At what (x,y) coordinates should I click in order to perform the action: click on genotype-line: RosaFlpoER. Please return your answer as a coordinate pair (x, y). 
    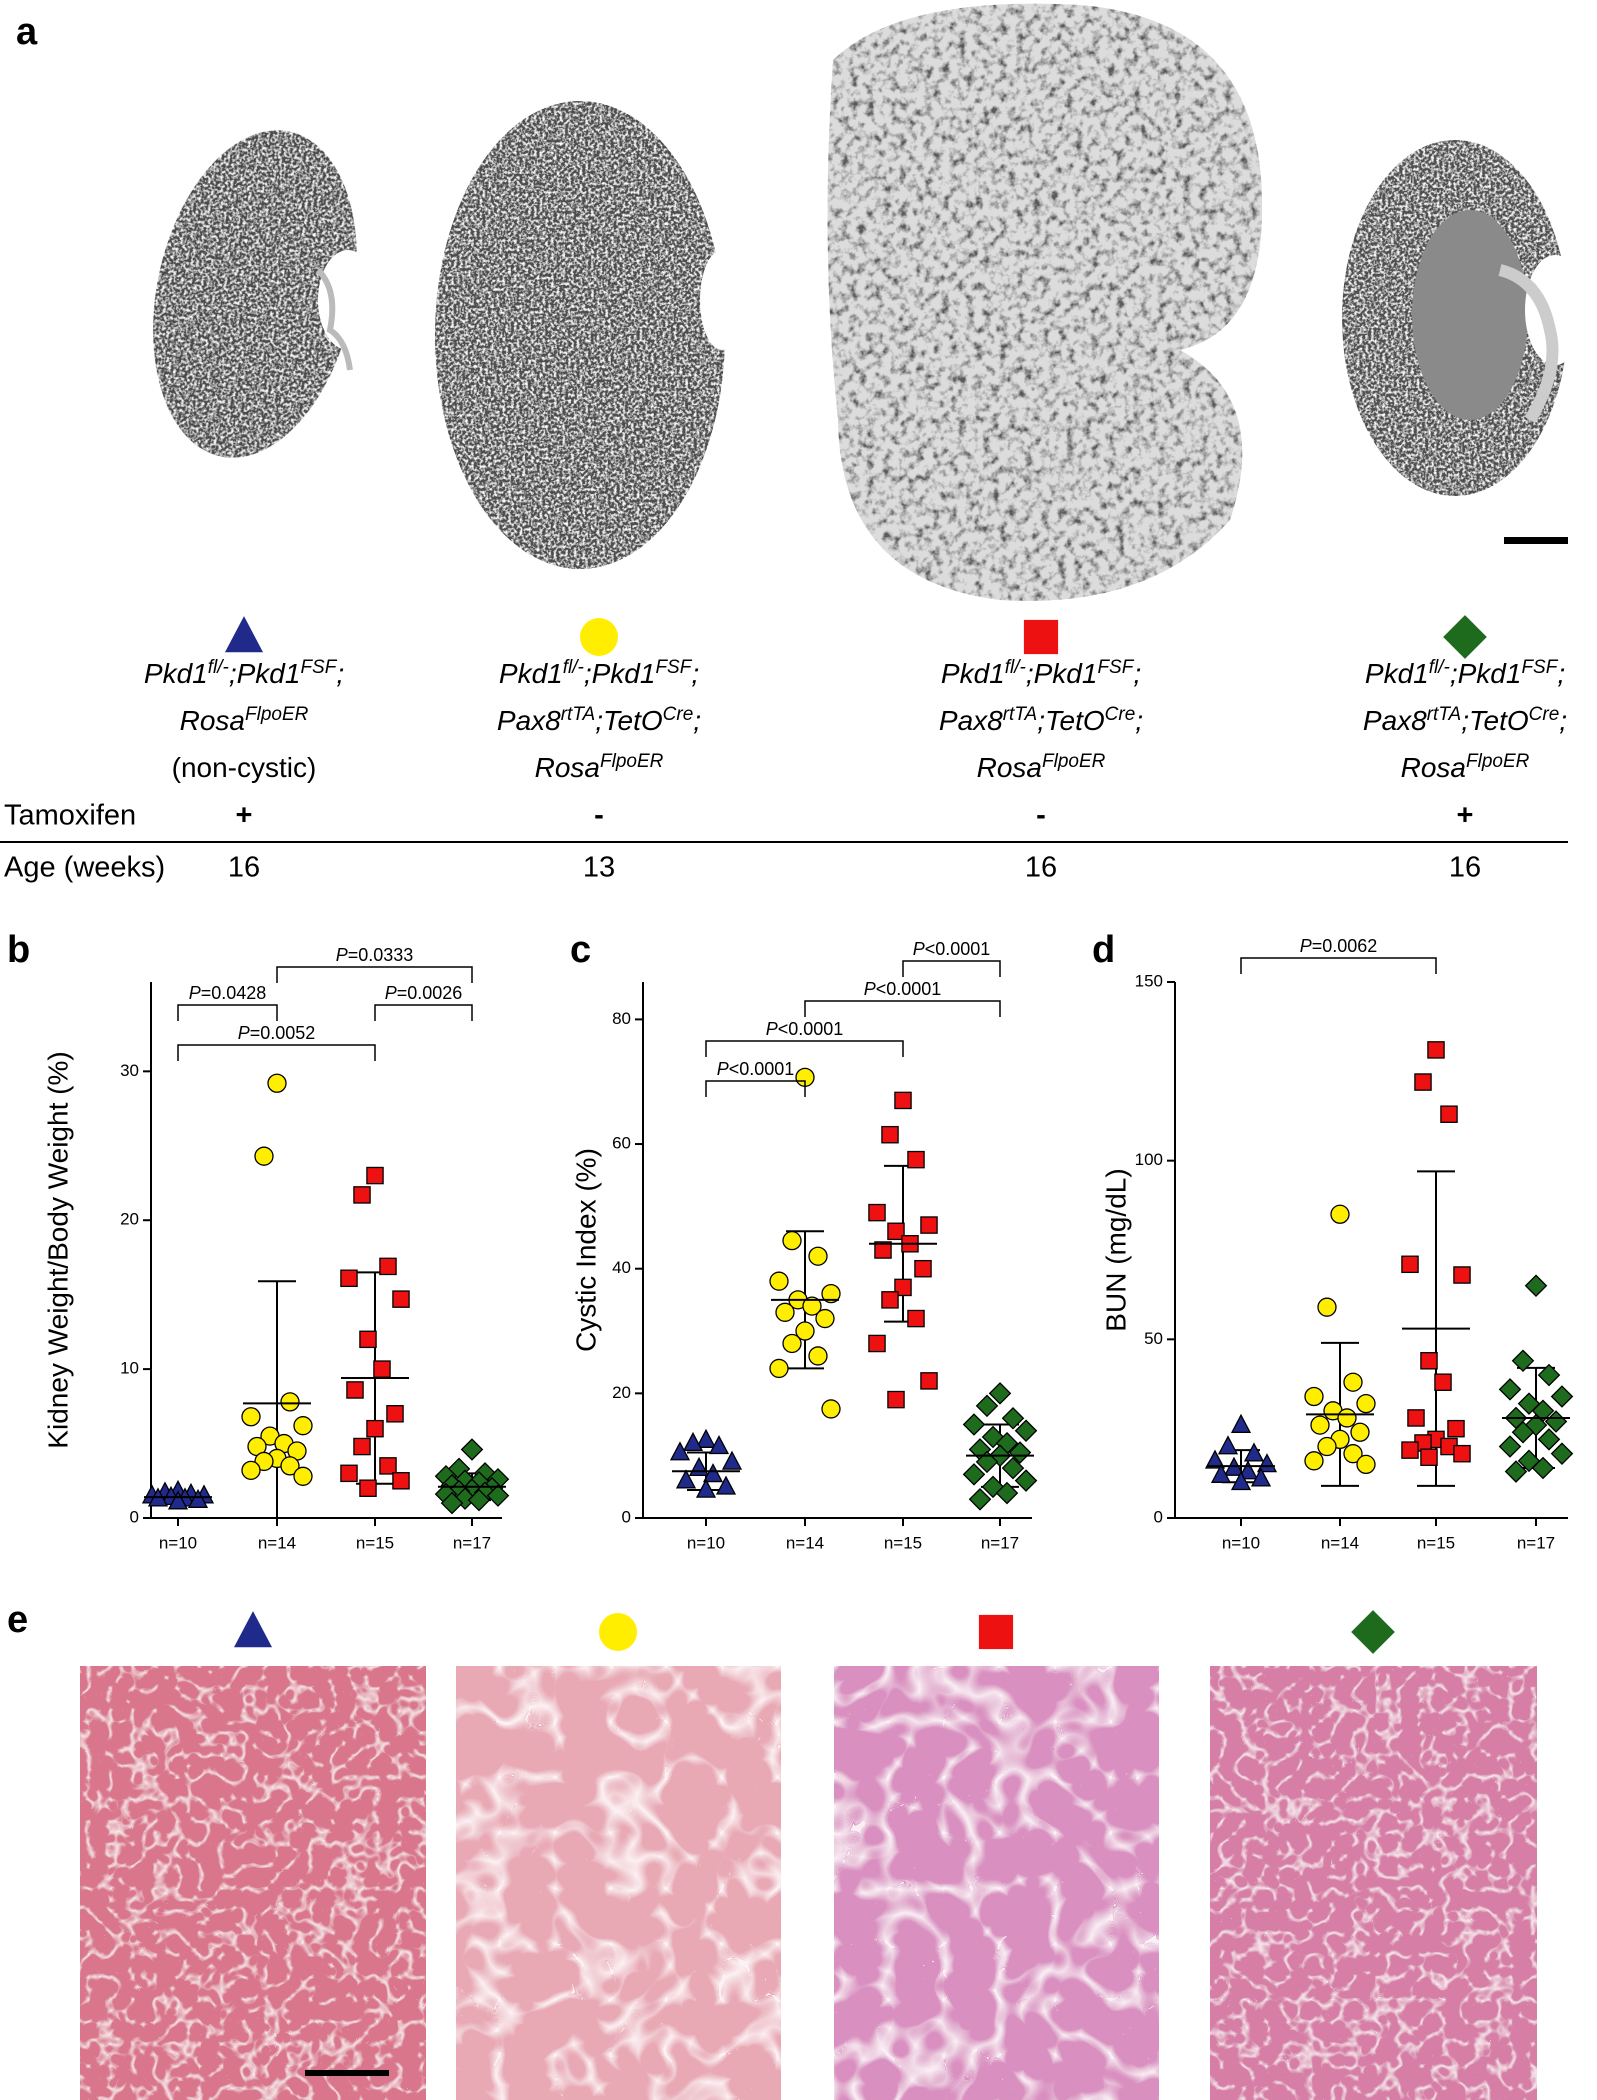
    Looking at the image, I should click on (244, 720).